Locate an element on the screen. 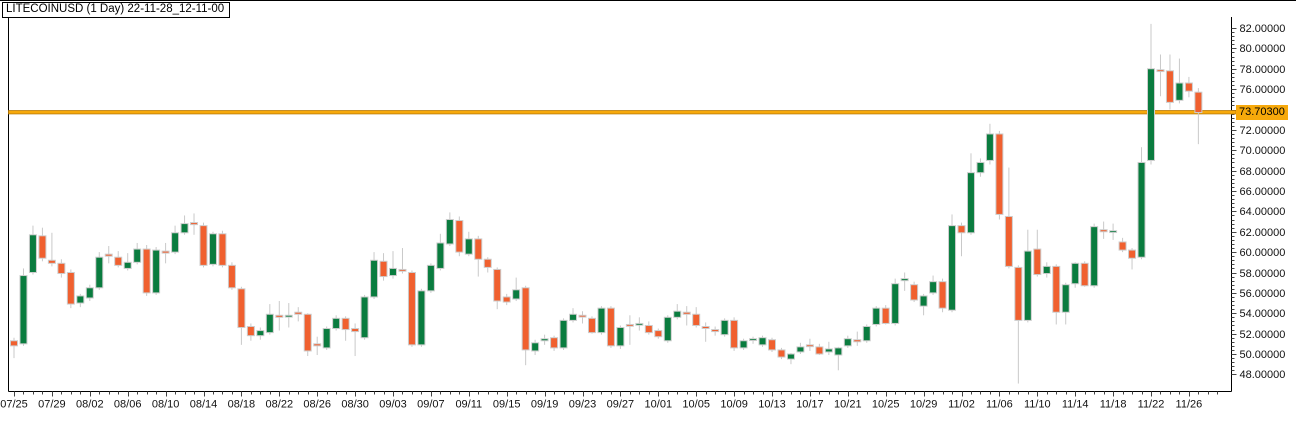 This screenshot has height=436, width=1296. y-tick-label: 60.00000 is located at coordinates (1263, 253).